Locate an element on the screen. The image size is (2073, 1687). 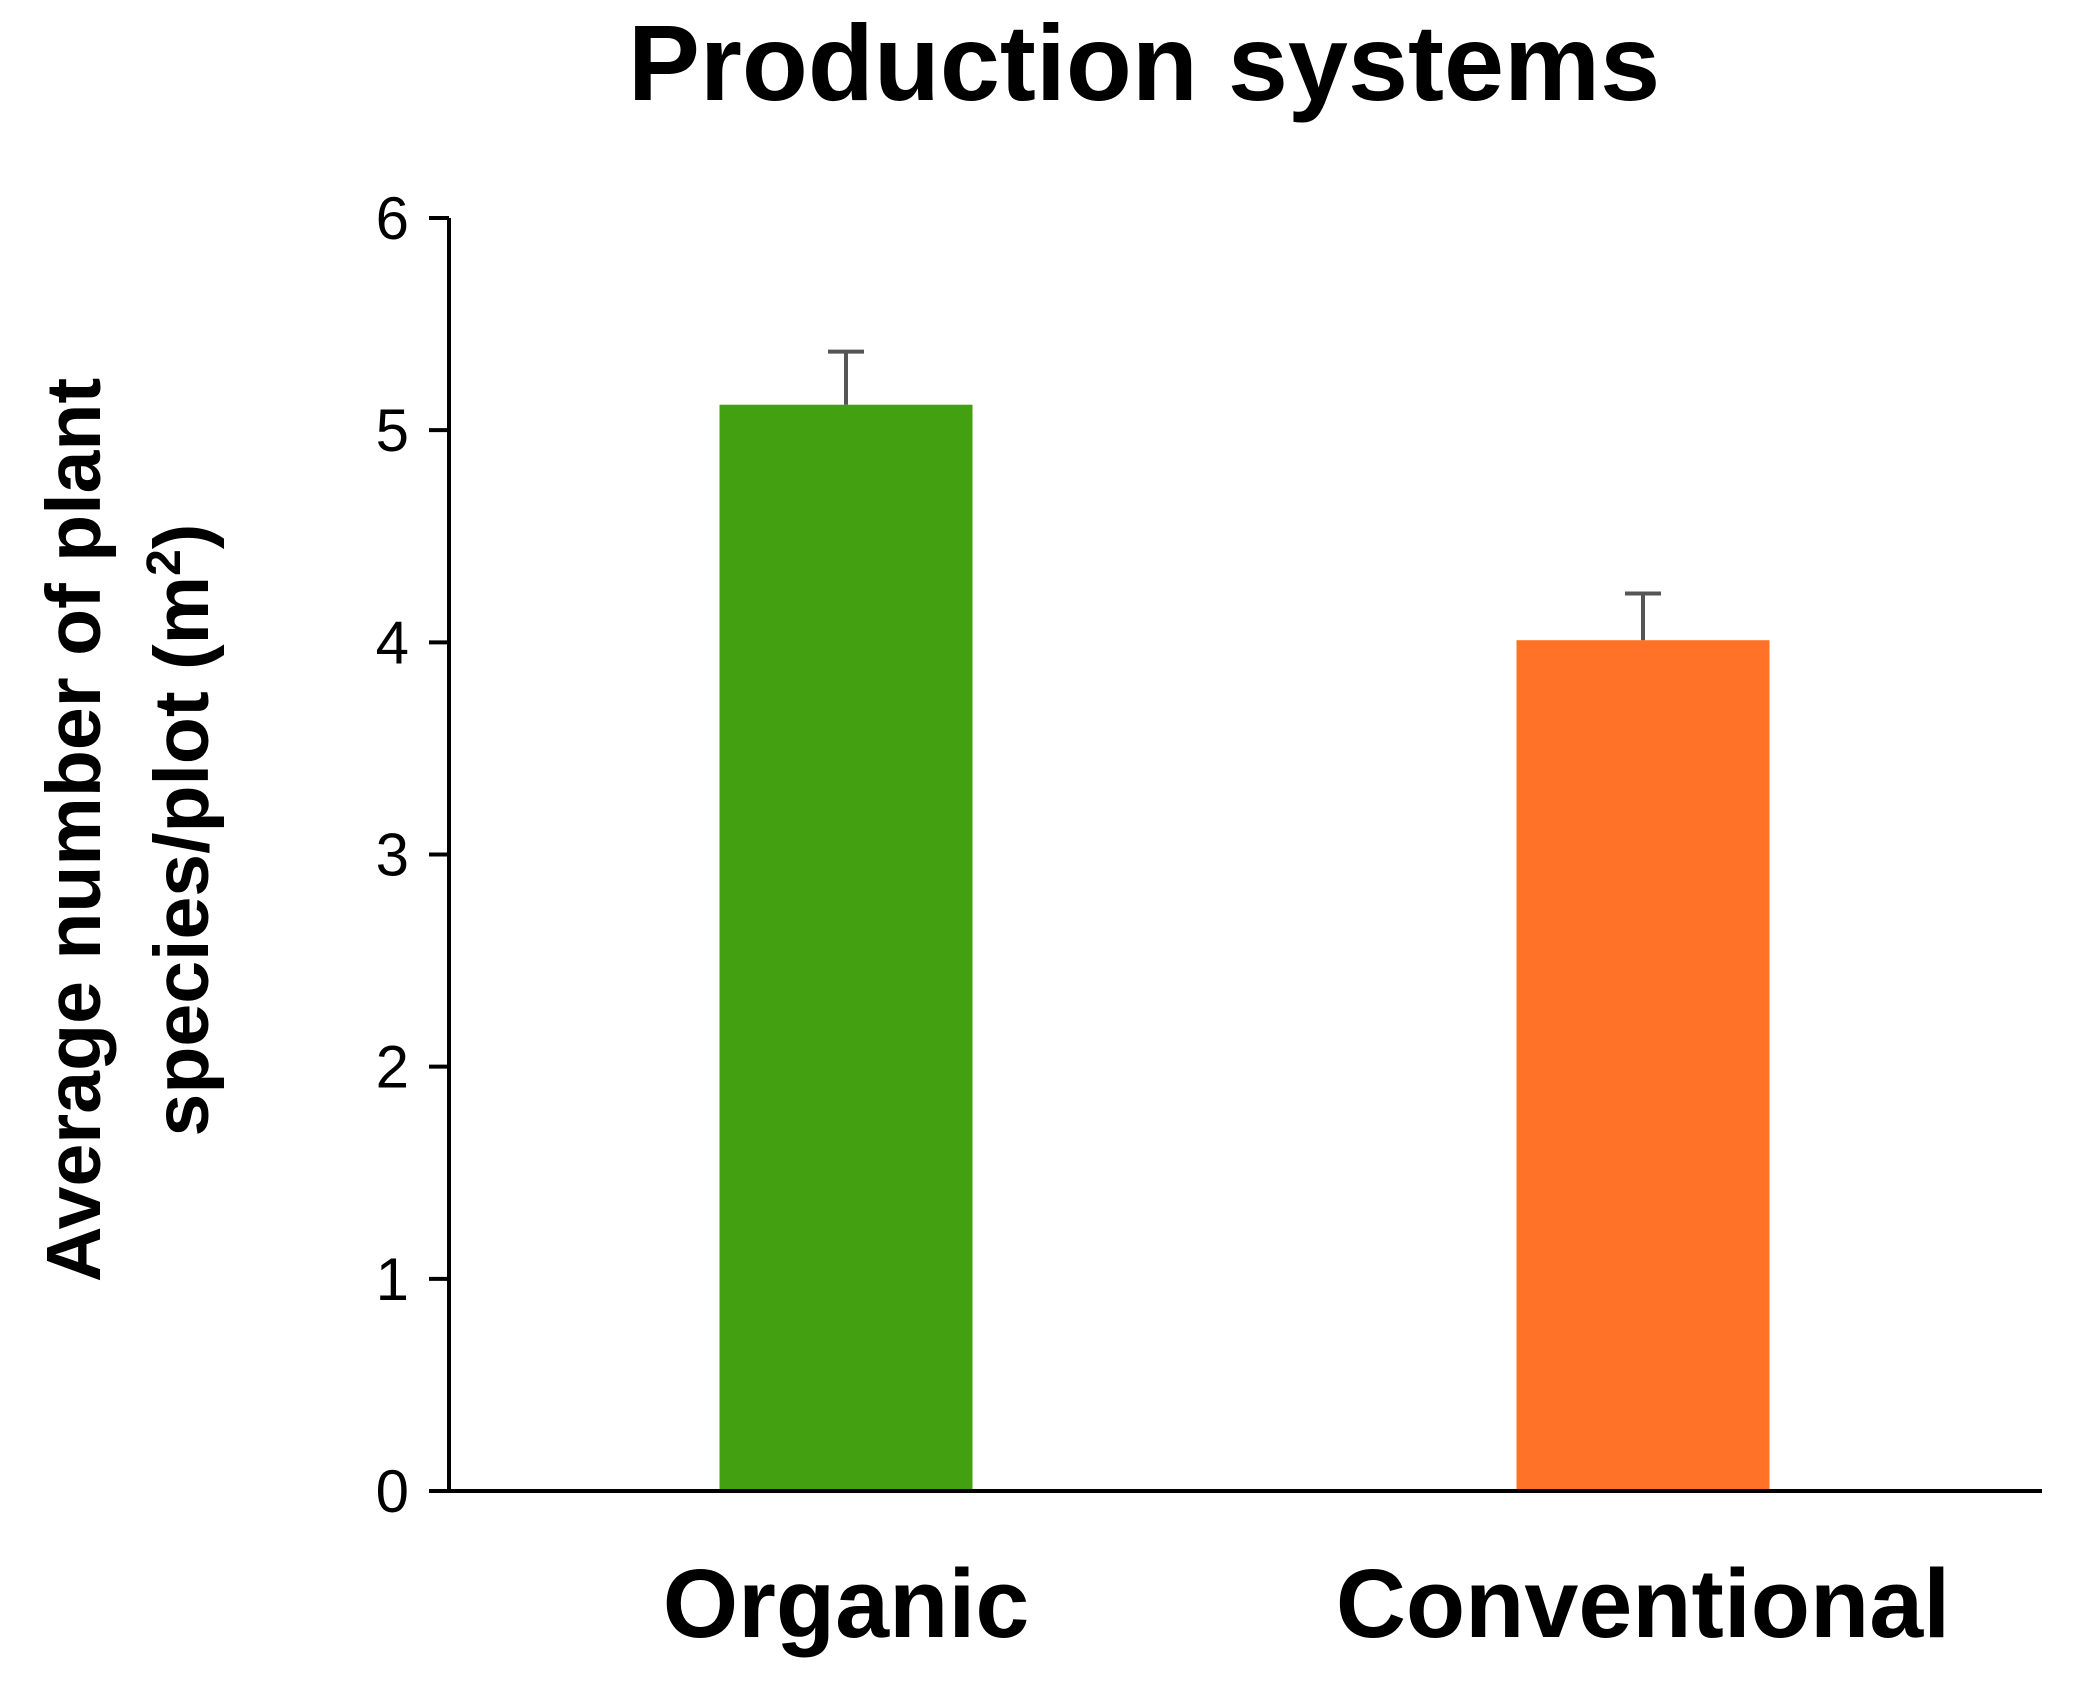
y-tick-label: 1 is located at coordinates (392, 1279).